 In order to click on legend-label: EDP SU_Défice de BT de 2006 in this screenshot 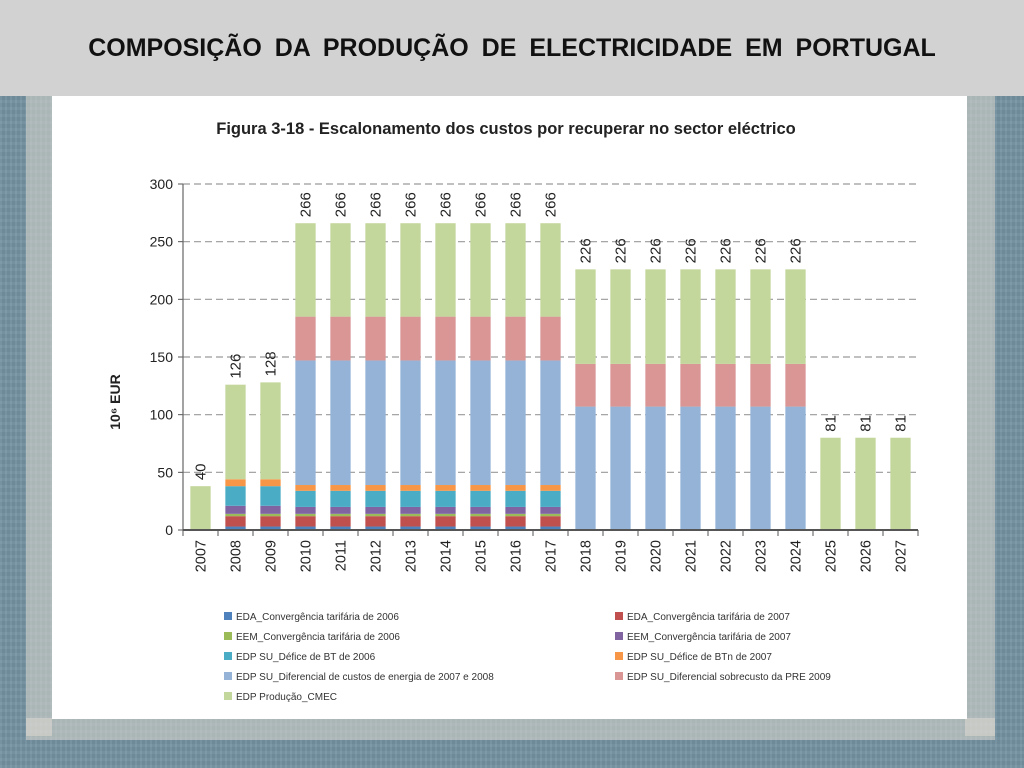, I will do `click(306, 657)`.